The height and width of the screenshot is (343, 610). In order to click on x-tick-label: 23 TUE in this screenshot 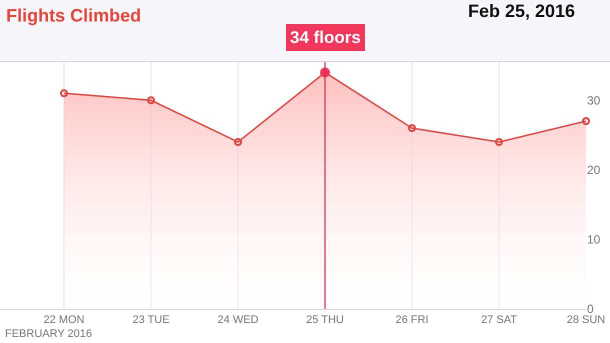, I will do `click(151, 320)`.